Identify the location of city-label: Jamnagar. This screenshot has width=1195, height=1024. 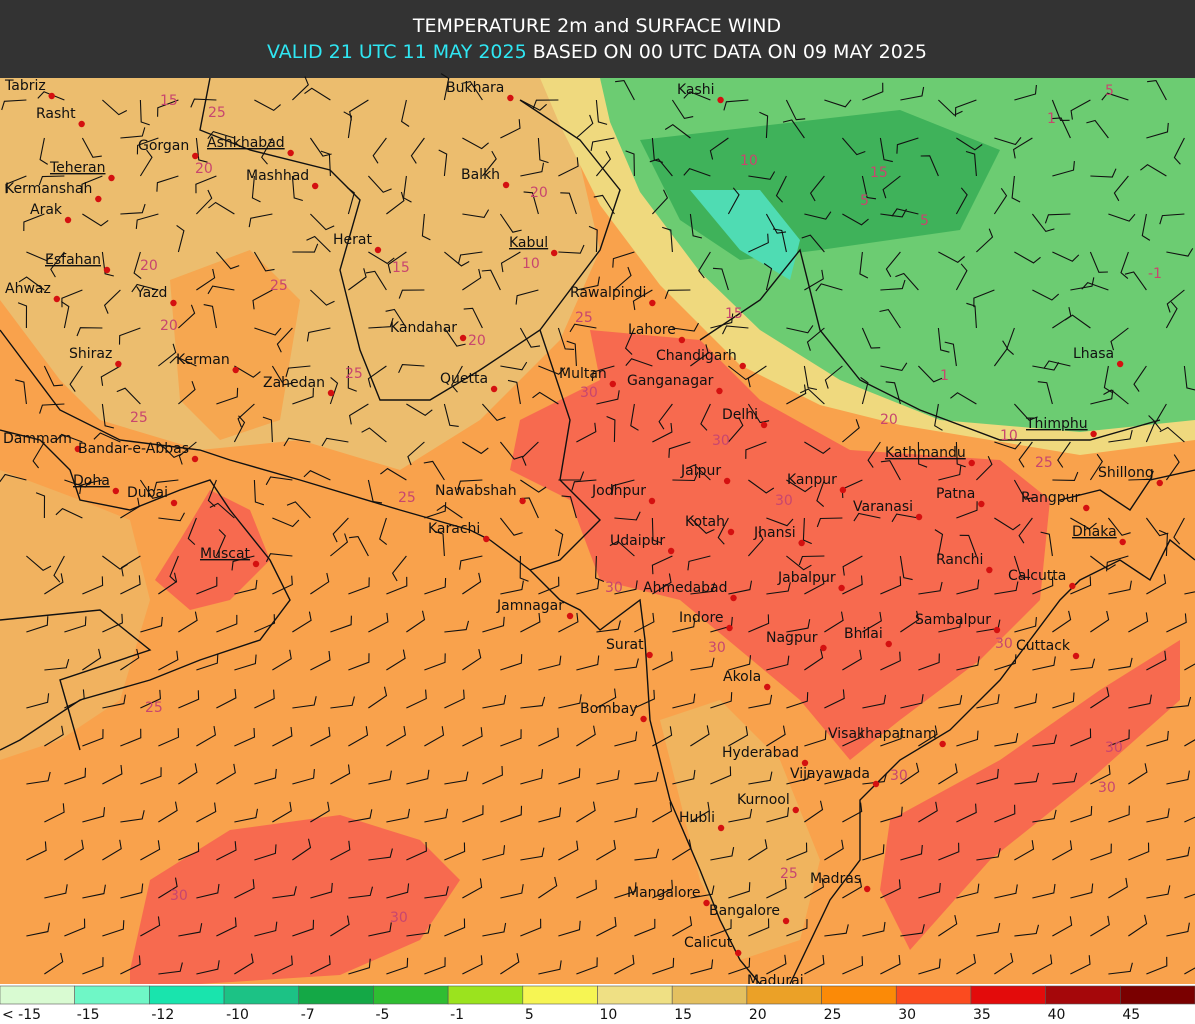
(530, 606).